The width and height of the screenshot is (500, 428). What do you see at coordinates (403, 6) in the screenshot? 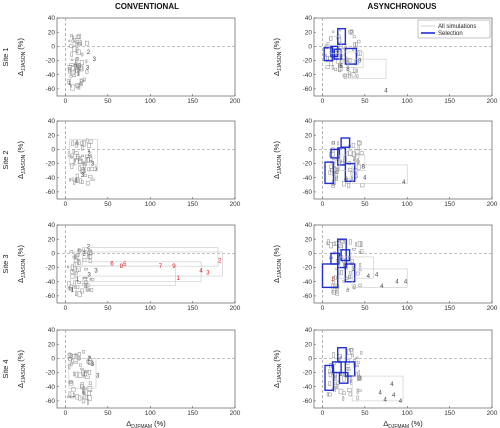
I see `column-title-asynchronous: ASYNCHRONOUS` at bounding box center [403, 6].